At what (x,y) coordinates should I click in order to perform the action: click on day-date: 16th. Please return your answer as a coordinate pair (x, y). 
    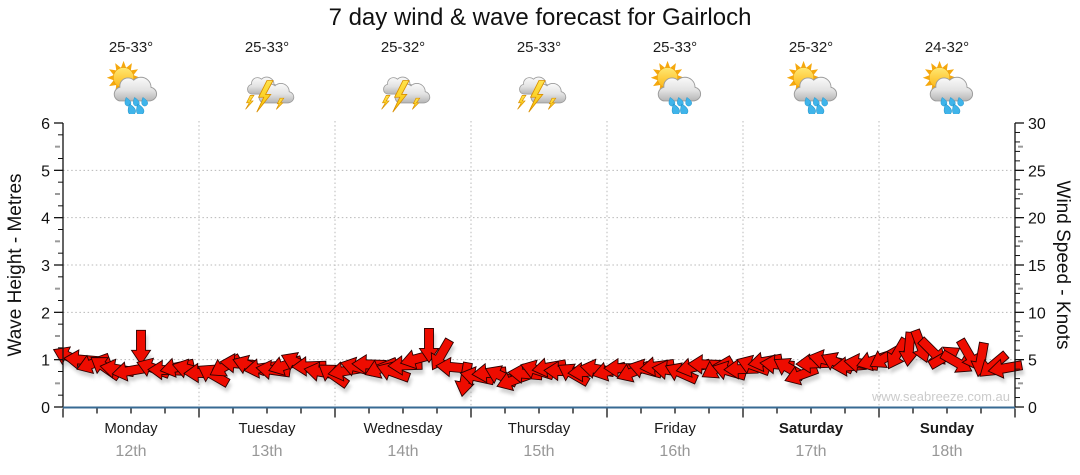
    Looking at the image, I should click on (675, 451).